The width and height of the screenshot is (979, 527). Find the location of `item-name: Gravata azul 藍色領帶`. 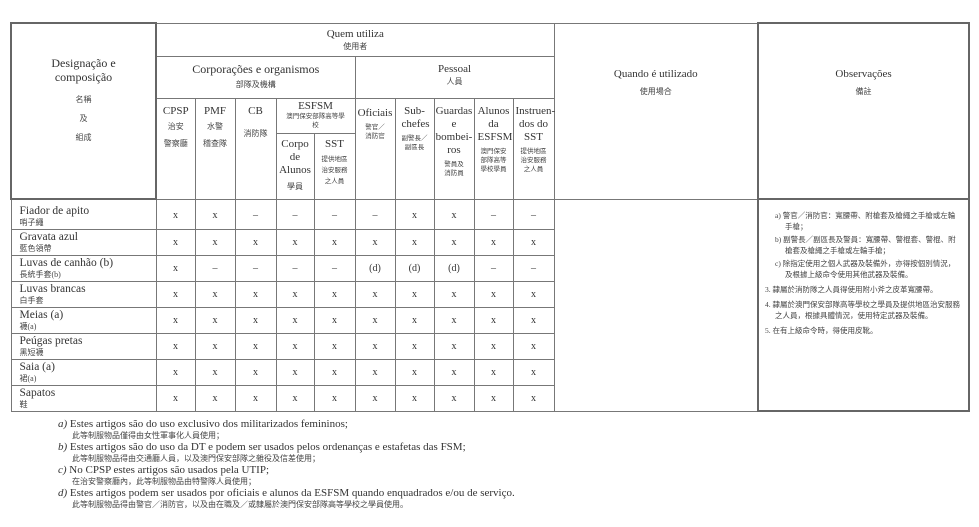

item-name: Gravata azul 藍色領帶 is located at coordinates (83, 242).